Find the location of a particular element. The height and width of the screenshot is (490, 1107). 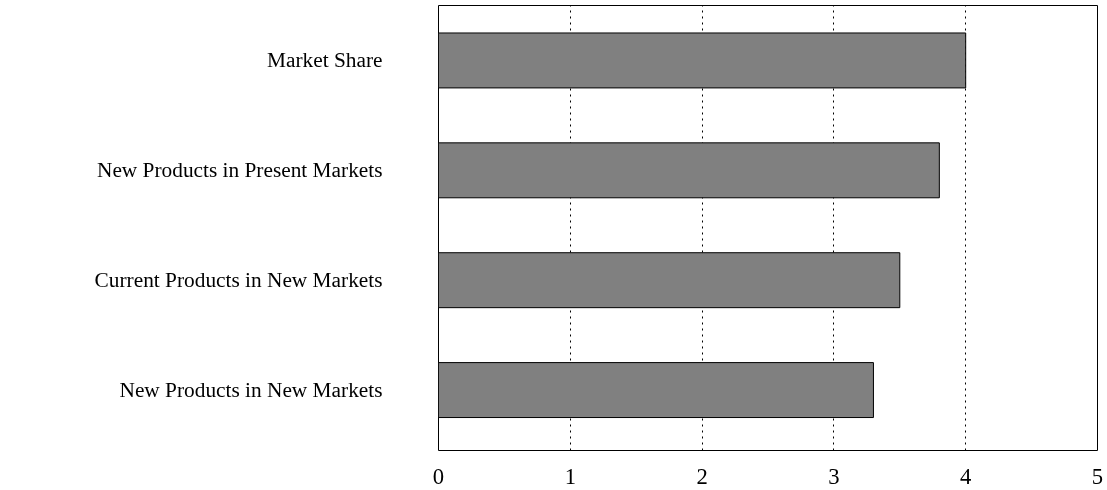

x-tick-label: 3 is located at coordinates (834, 476).